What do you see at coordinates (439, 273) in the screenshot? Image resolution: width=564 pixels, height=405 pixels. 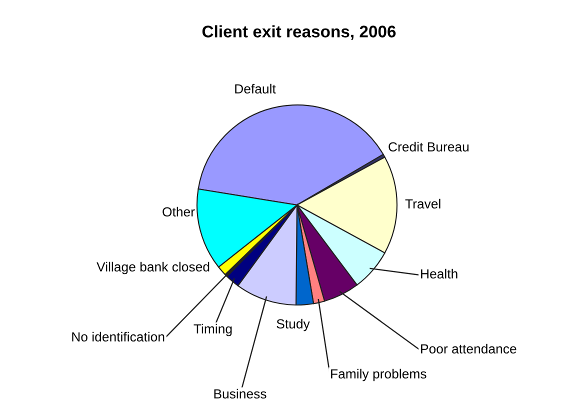 I see `slice-label: Health` at bounding box center [439, 273].